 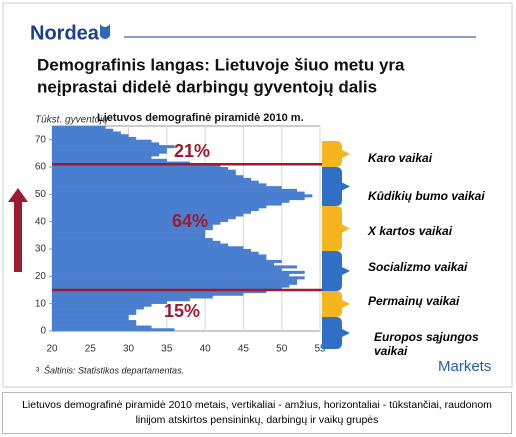 What do you see at coordinates (410, 231) in the screenshot?
I see `bracket-label: X kartos vaikai` at bounding box center [410, 231].